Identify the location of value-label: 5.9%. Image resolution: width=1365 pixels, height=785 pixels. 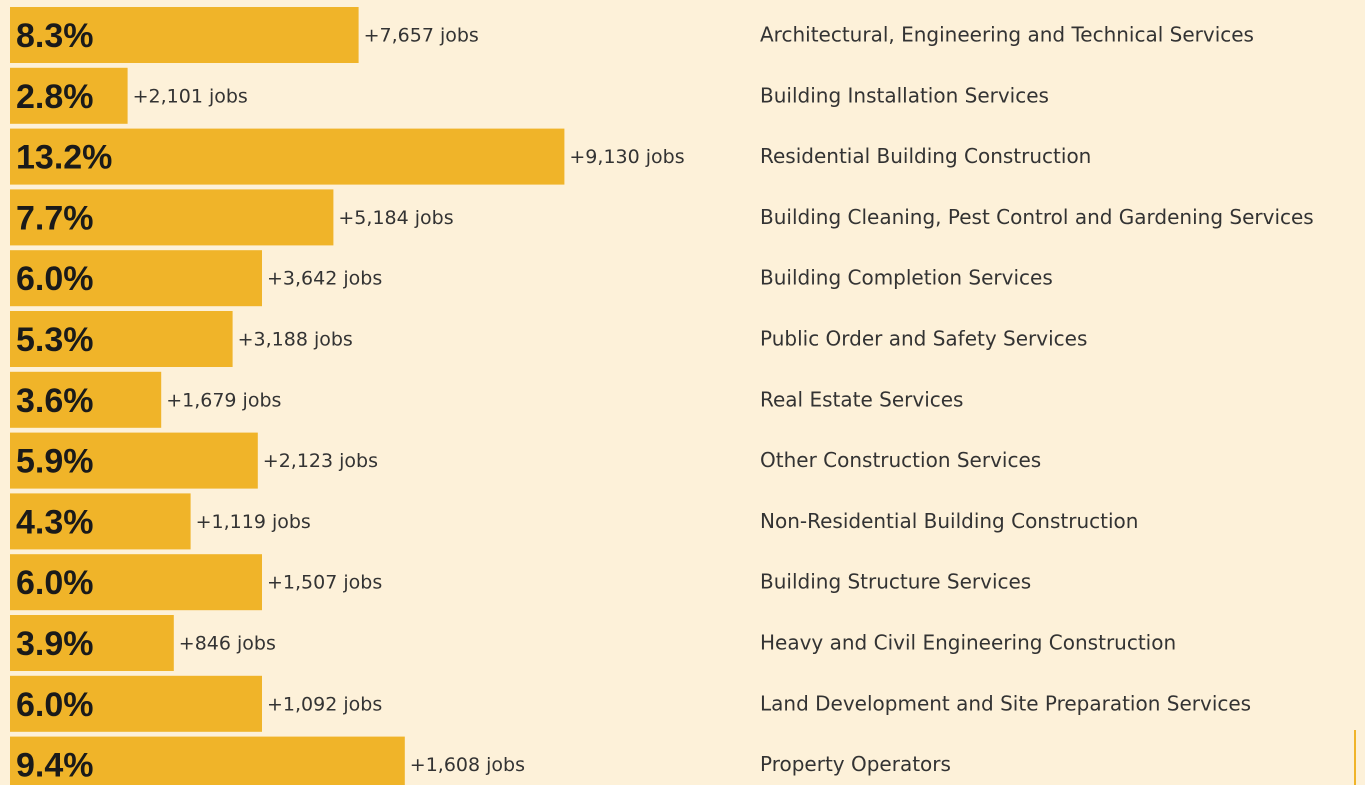
(55, 462).